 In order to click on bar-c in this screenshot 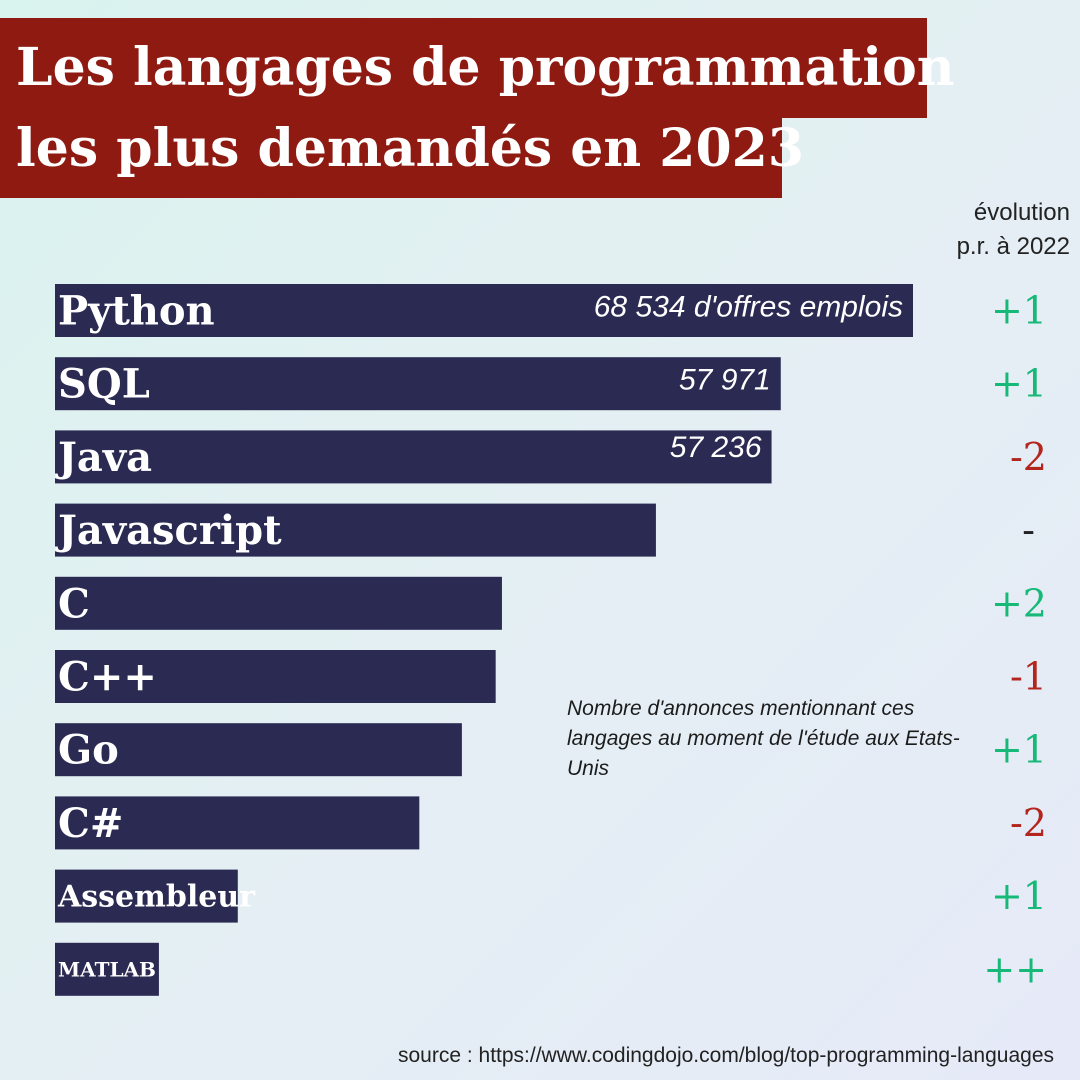, I will do `click(278, 603)`.